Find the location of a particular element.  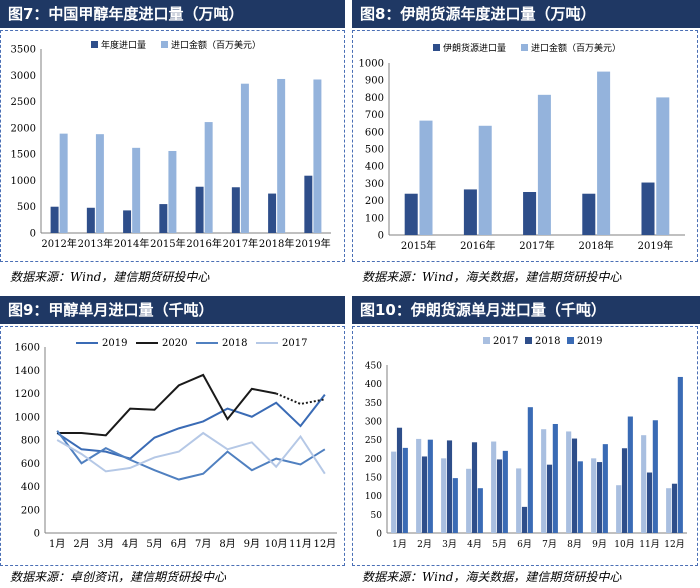

source-note: 数据来源：卓创资讯，建信期货研投中心 is located at coordinates (118, 577).